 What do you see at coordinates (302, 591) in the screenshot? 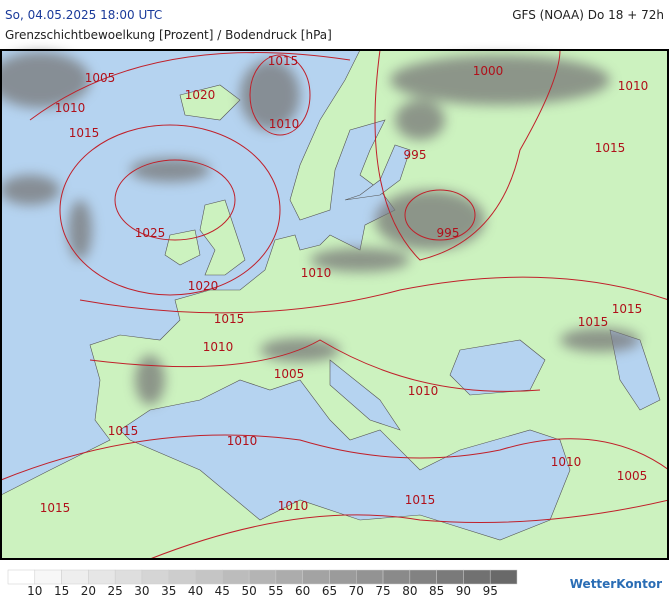
I see `legend-tick-label: 60` at bounding box center [302, 591].